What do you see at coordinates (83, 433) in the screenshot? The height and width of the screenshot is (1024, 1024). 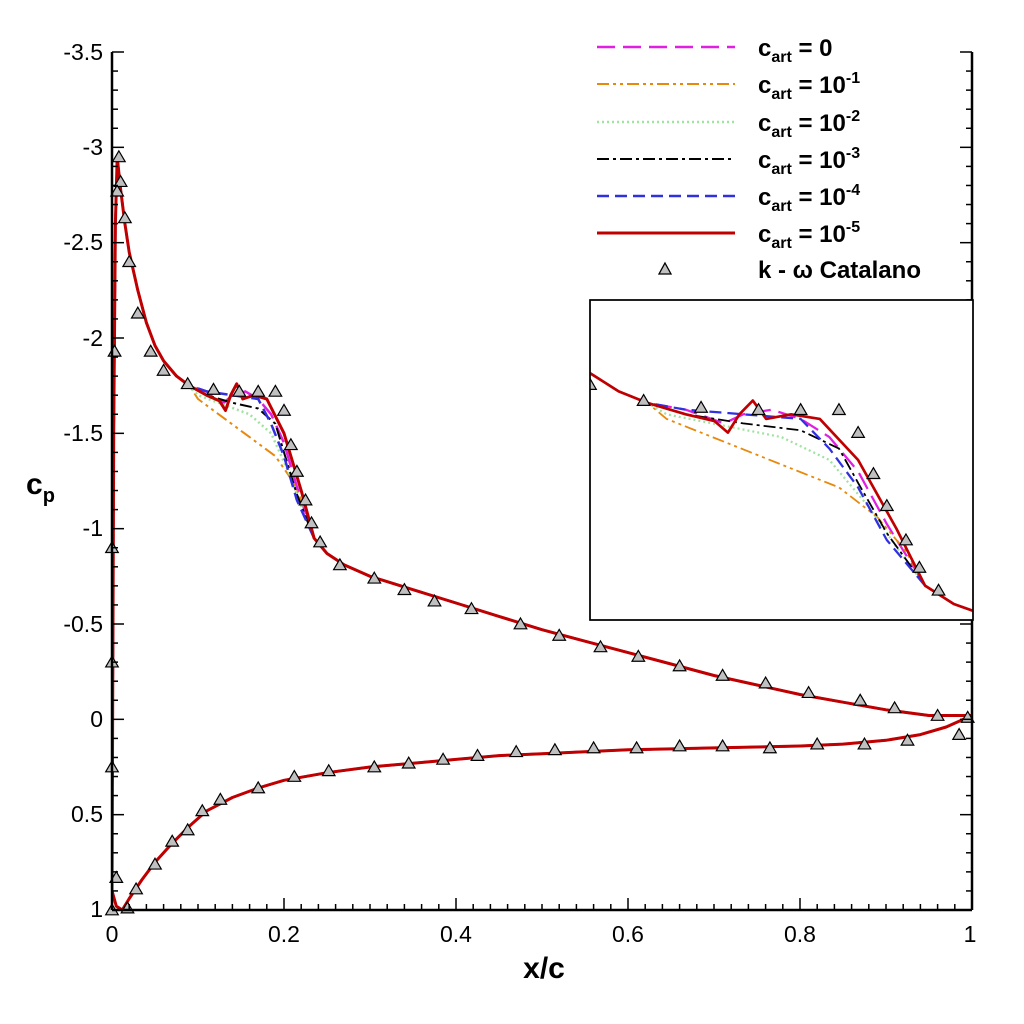 I see `y-tick-label: -1.5` at bounding box center [83, 433].